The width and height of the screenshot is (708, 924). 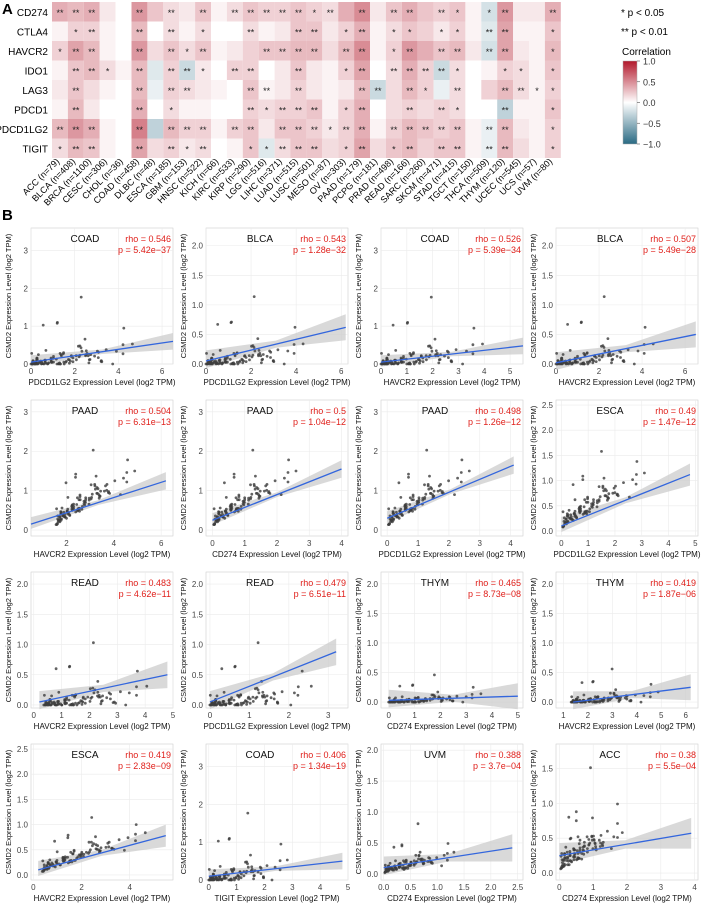 What do you see at coordinates (26, 491) in the screenshot?
I see `y-tick-label: 1` at bounding box center [26, 491].